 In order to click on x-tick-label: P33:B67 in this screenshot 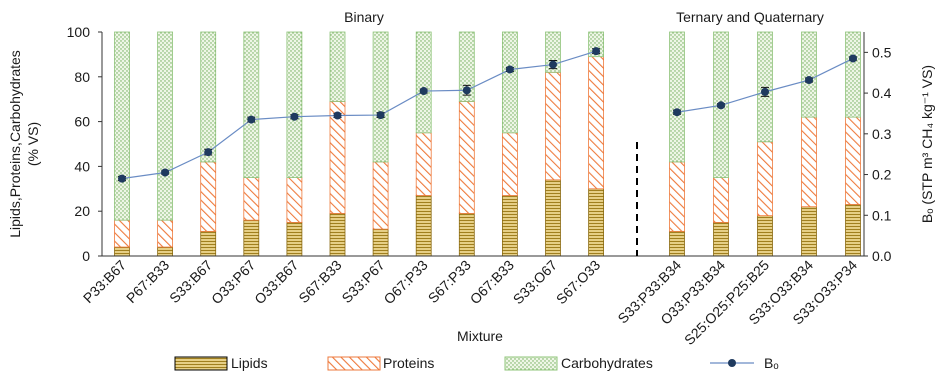, I will do `click(104, 281)`.